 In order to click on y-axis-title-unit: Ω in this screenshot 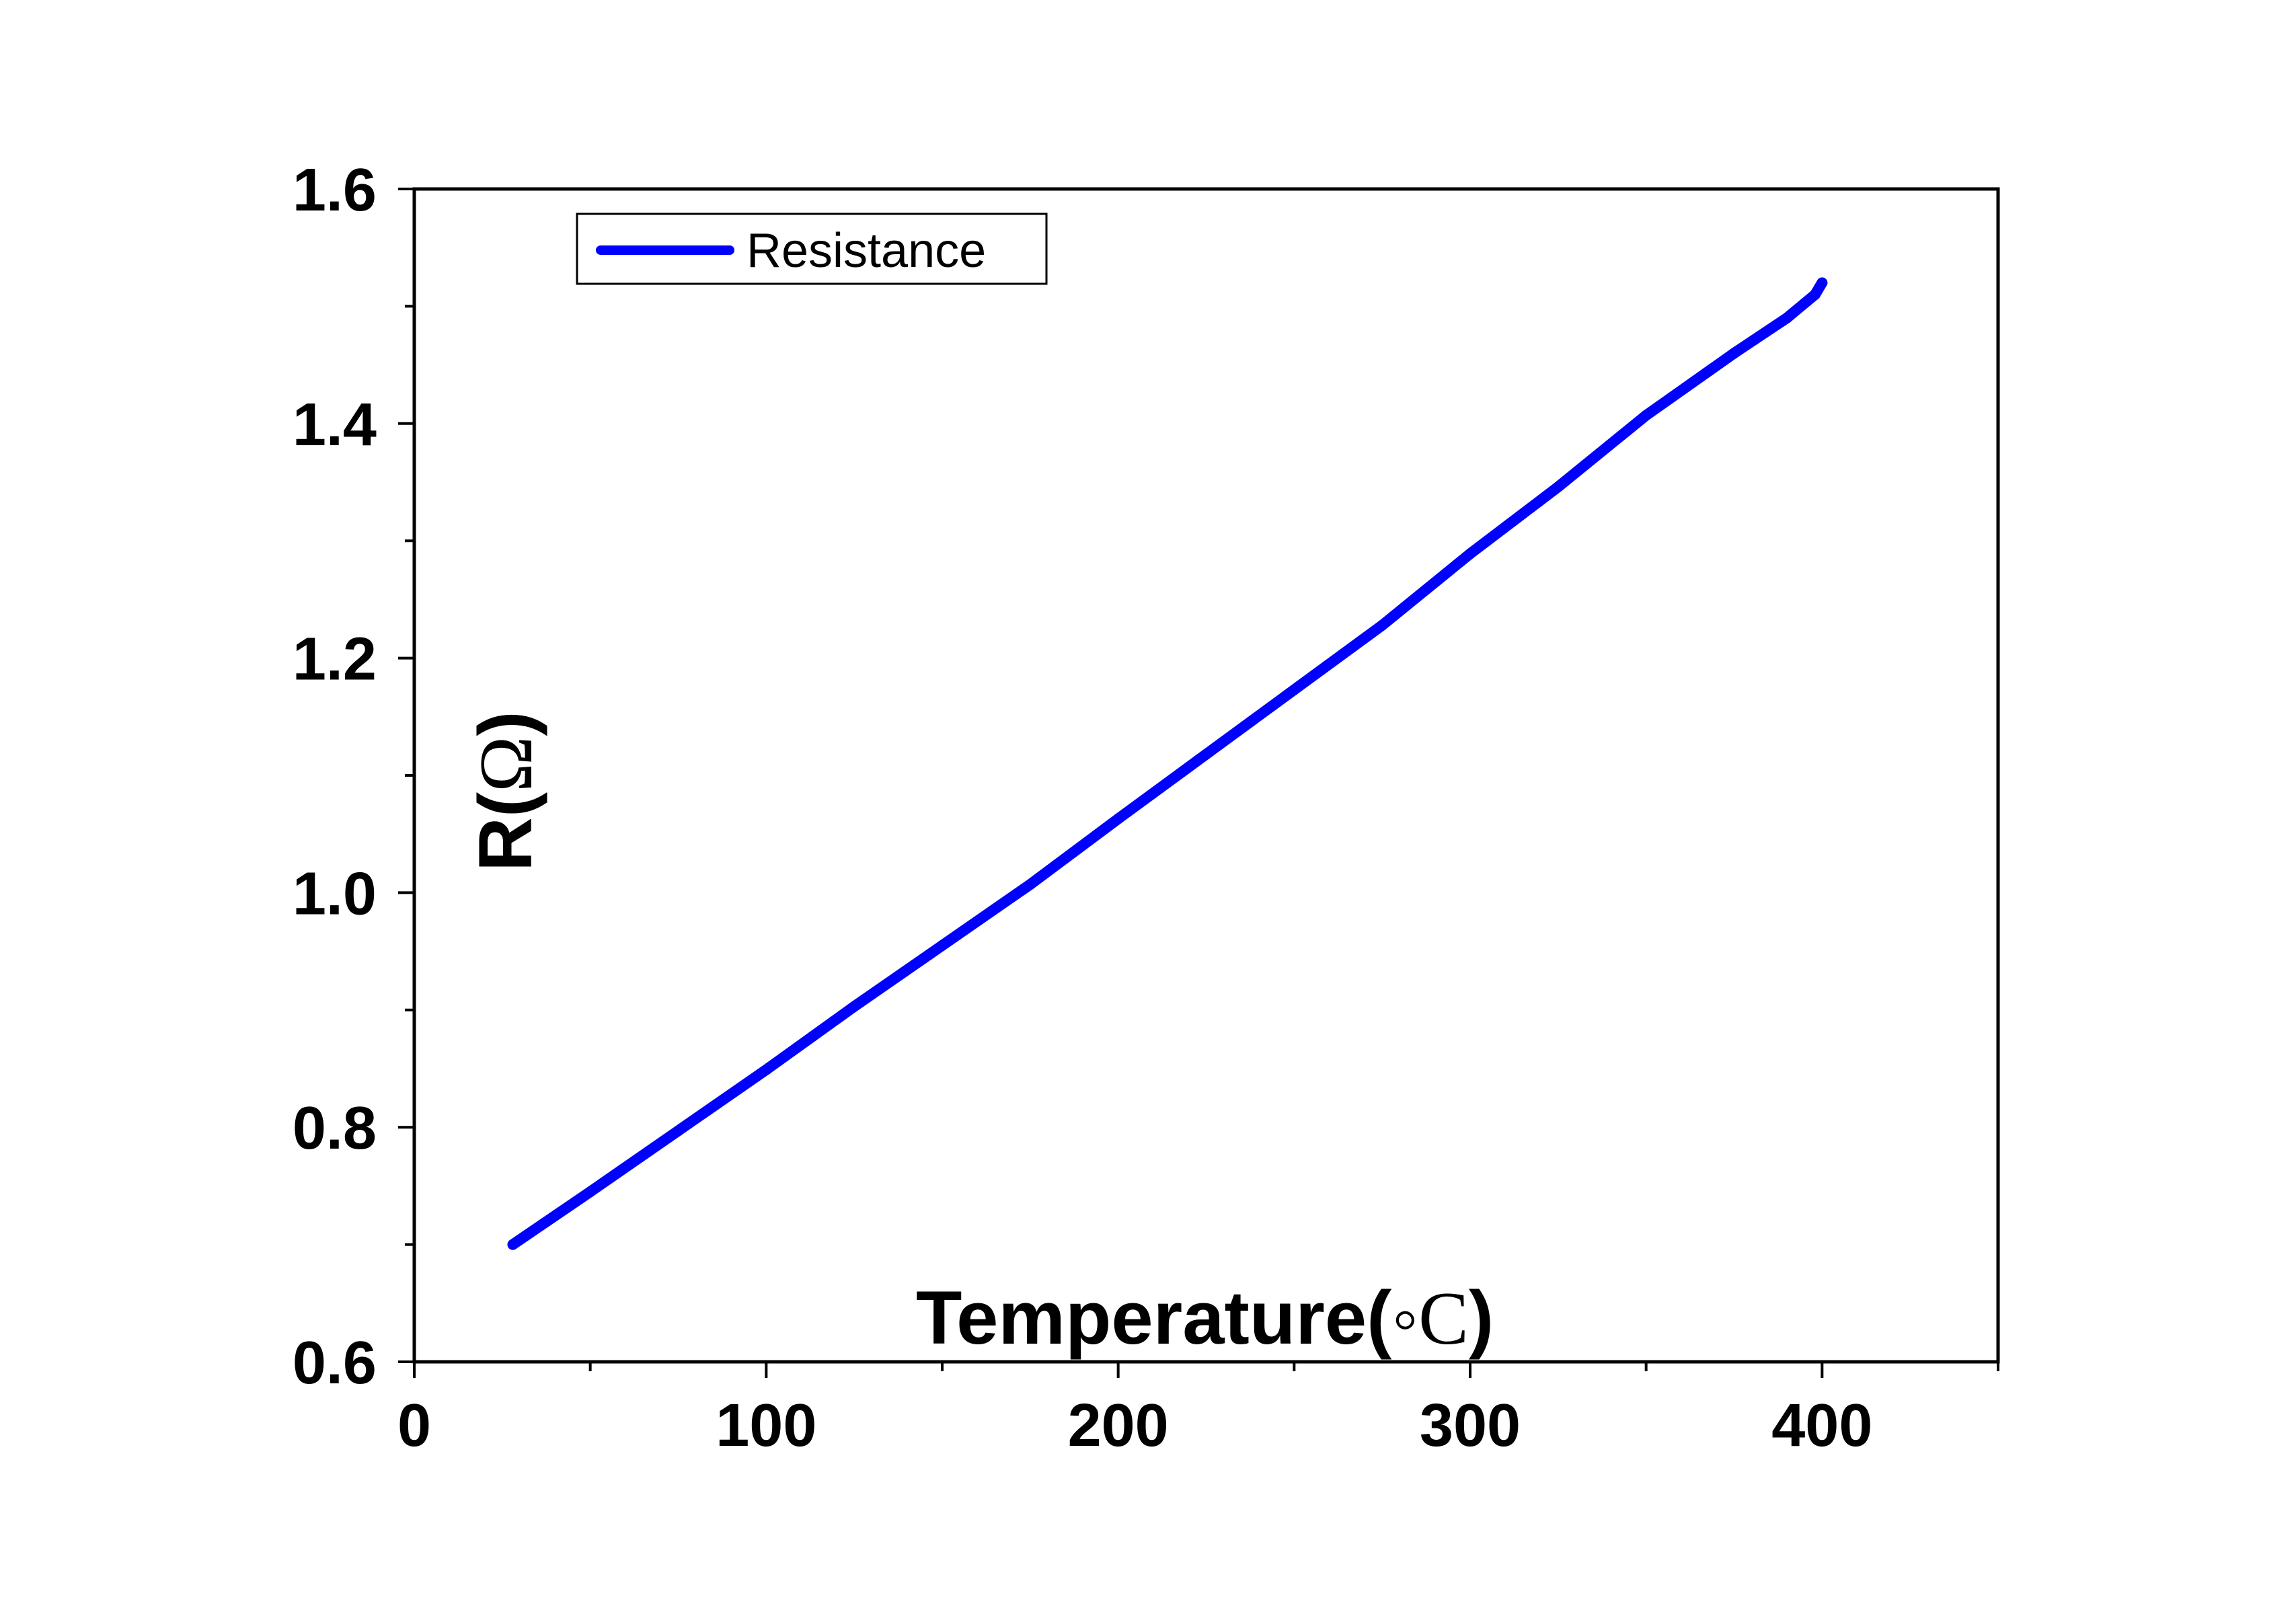, I will do `click(507, 764)`.